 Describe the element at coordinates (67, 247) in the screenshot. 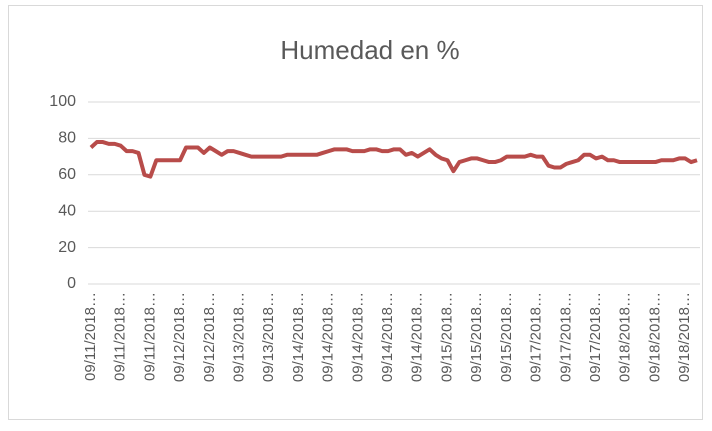

I see `y-tick-label: 20` at that location.